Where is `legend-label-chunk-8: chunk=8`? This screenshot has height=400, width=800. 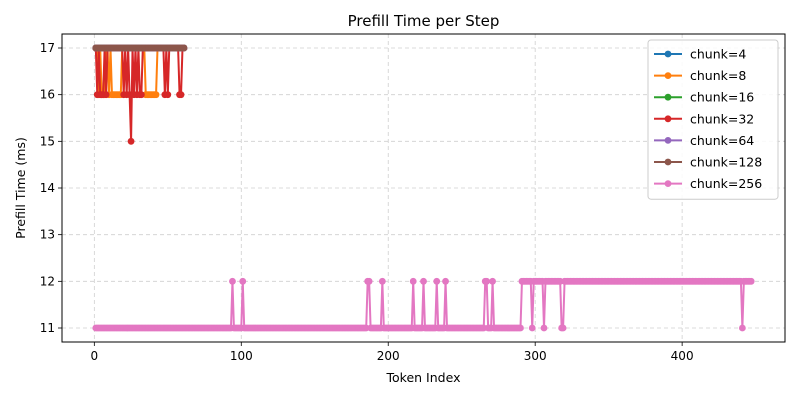
legend-label-chunk-8: chunk=8 is located at coordinates (718, 75).